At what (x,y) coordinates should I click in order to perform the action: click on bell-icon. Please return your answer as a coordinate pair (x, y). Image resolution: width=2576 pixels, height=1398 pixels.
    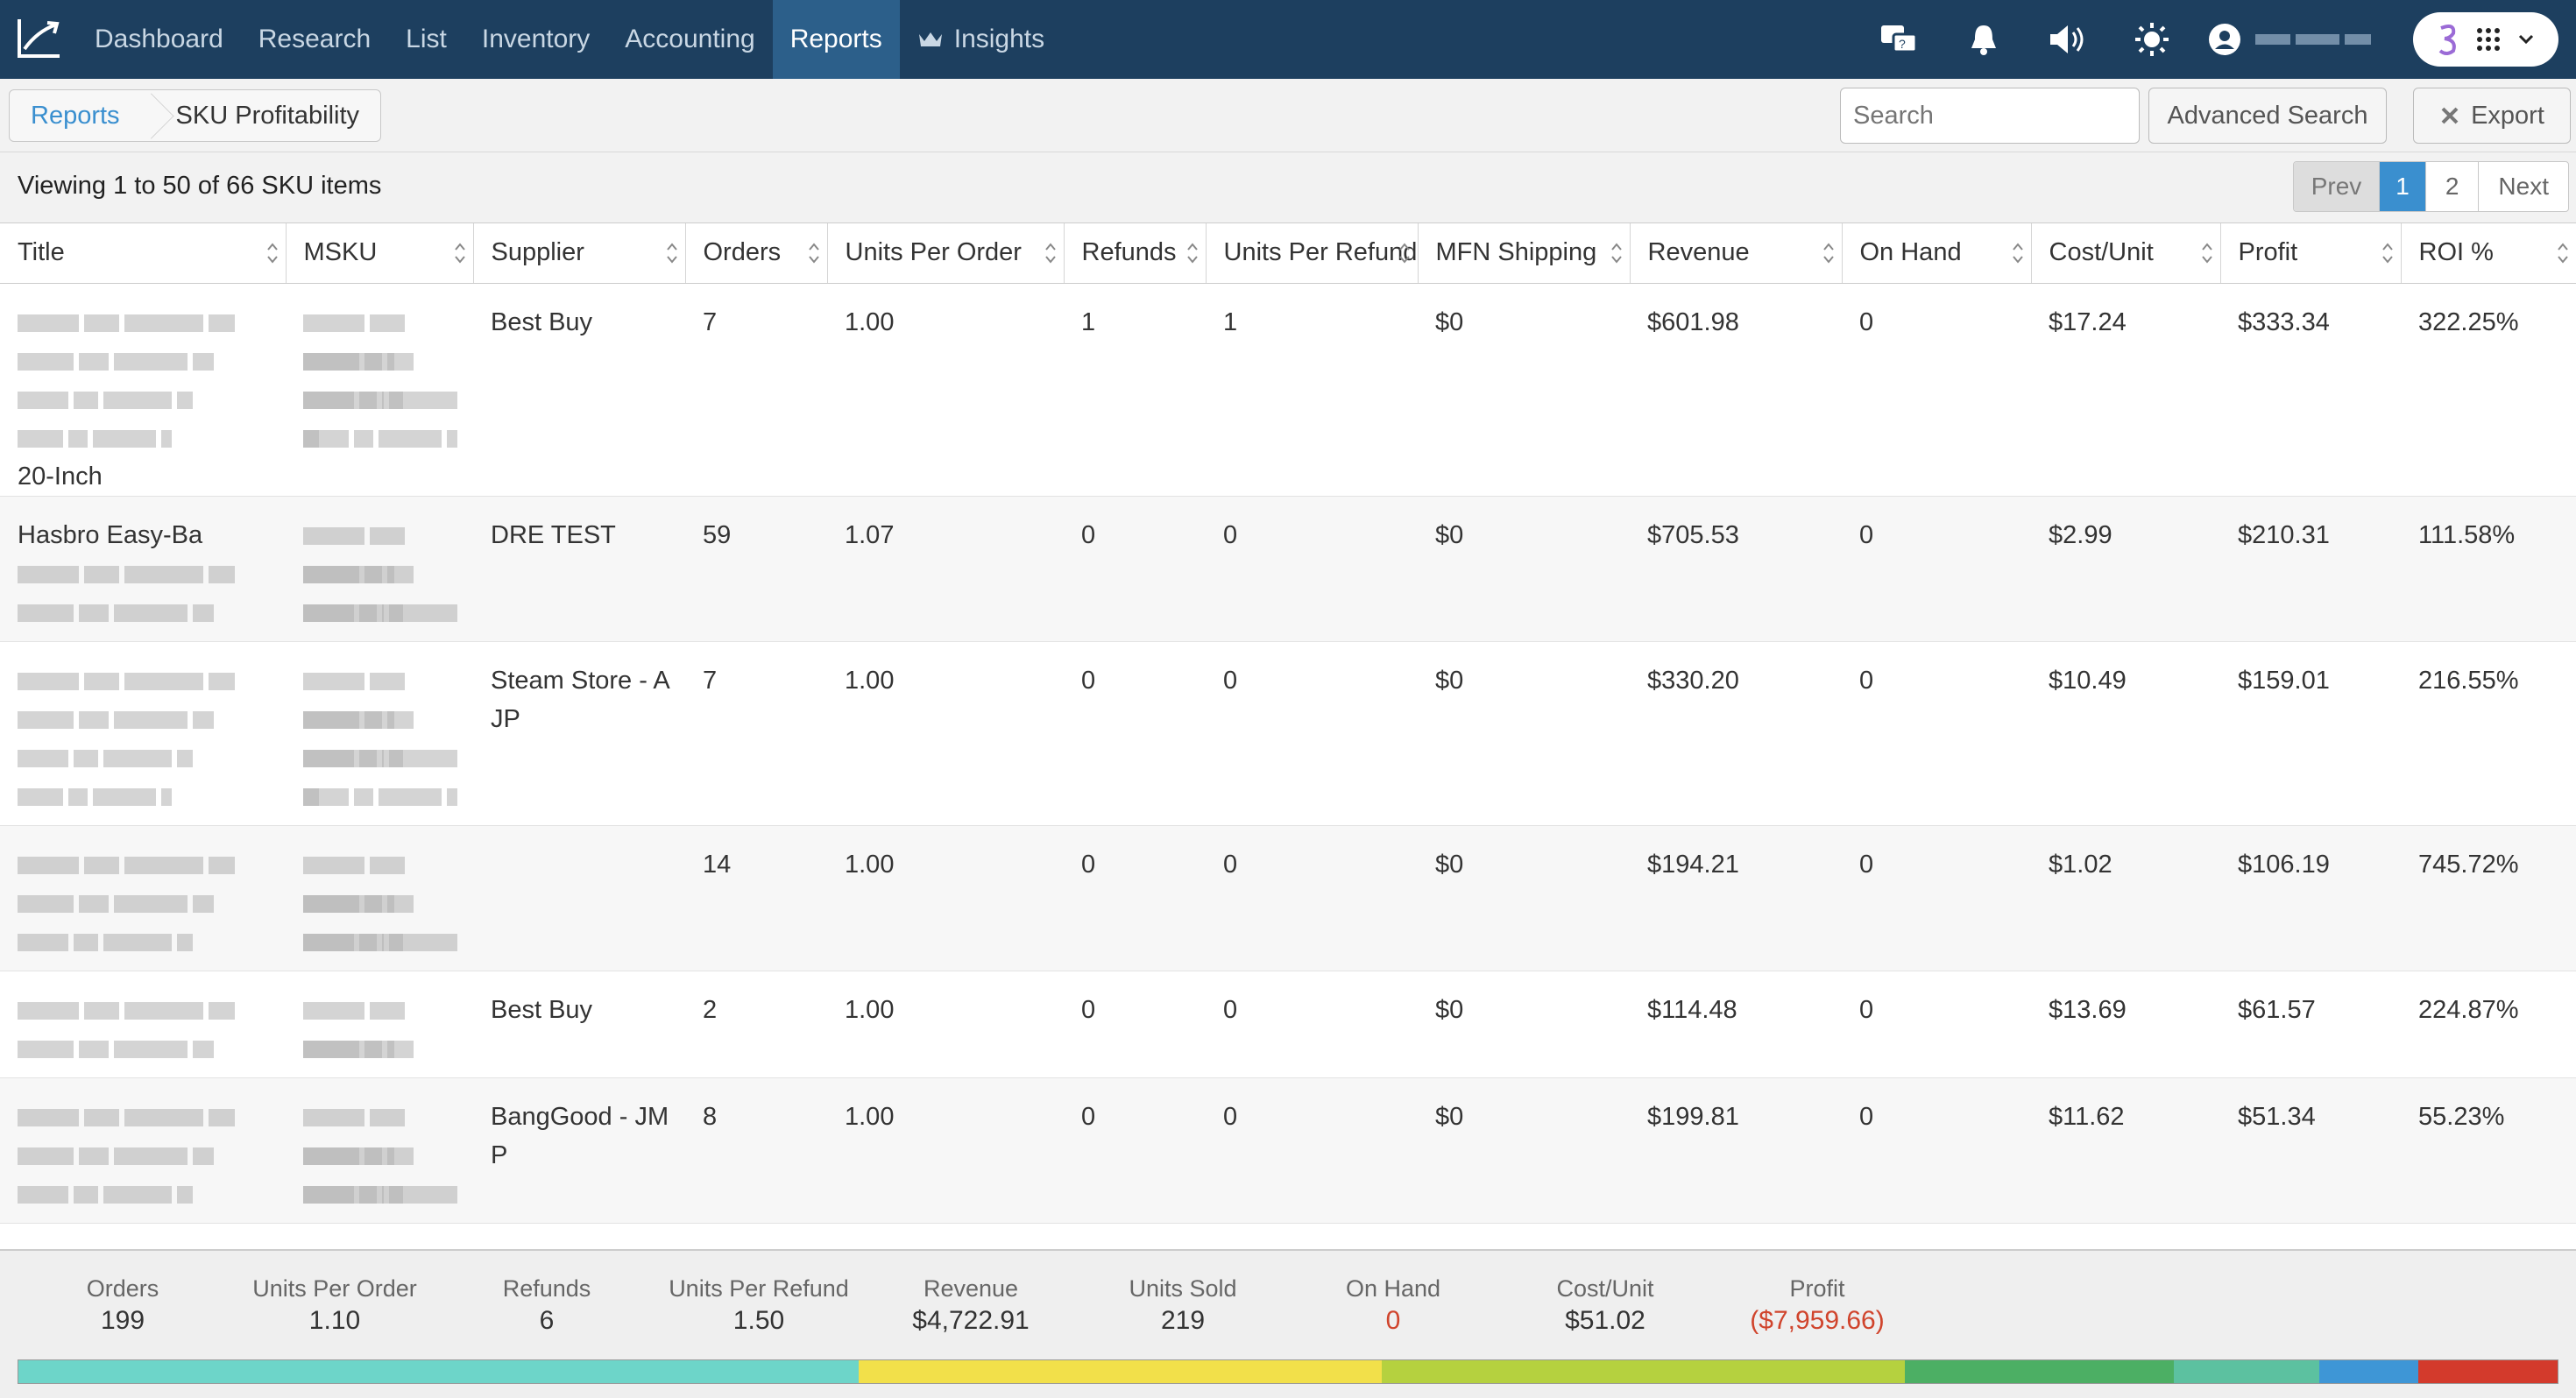
    Looking at the image, I should click on (1984, 39).